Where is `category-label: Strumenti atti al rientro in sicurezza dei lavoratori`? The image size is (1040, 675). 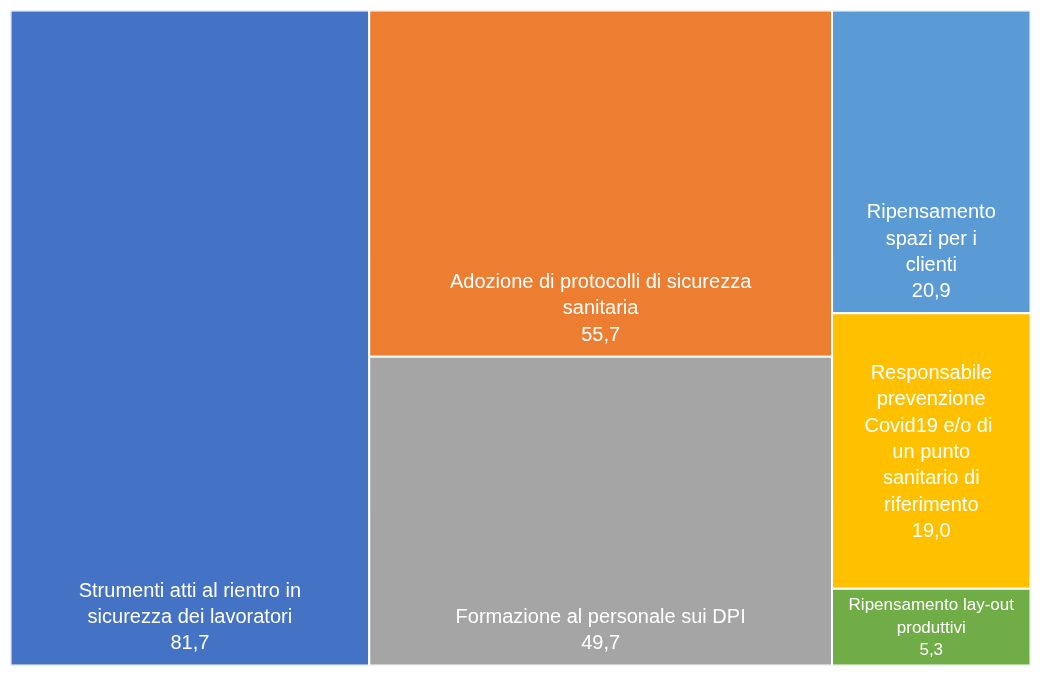
category-label: Strumenti atti al rientro in sicurezza dei lavoratori is located at coordinates (190, 603).